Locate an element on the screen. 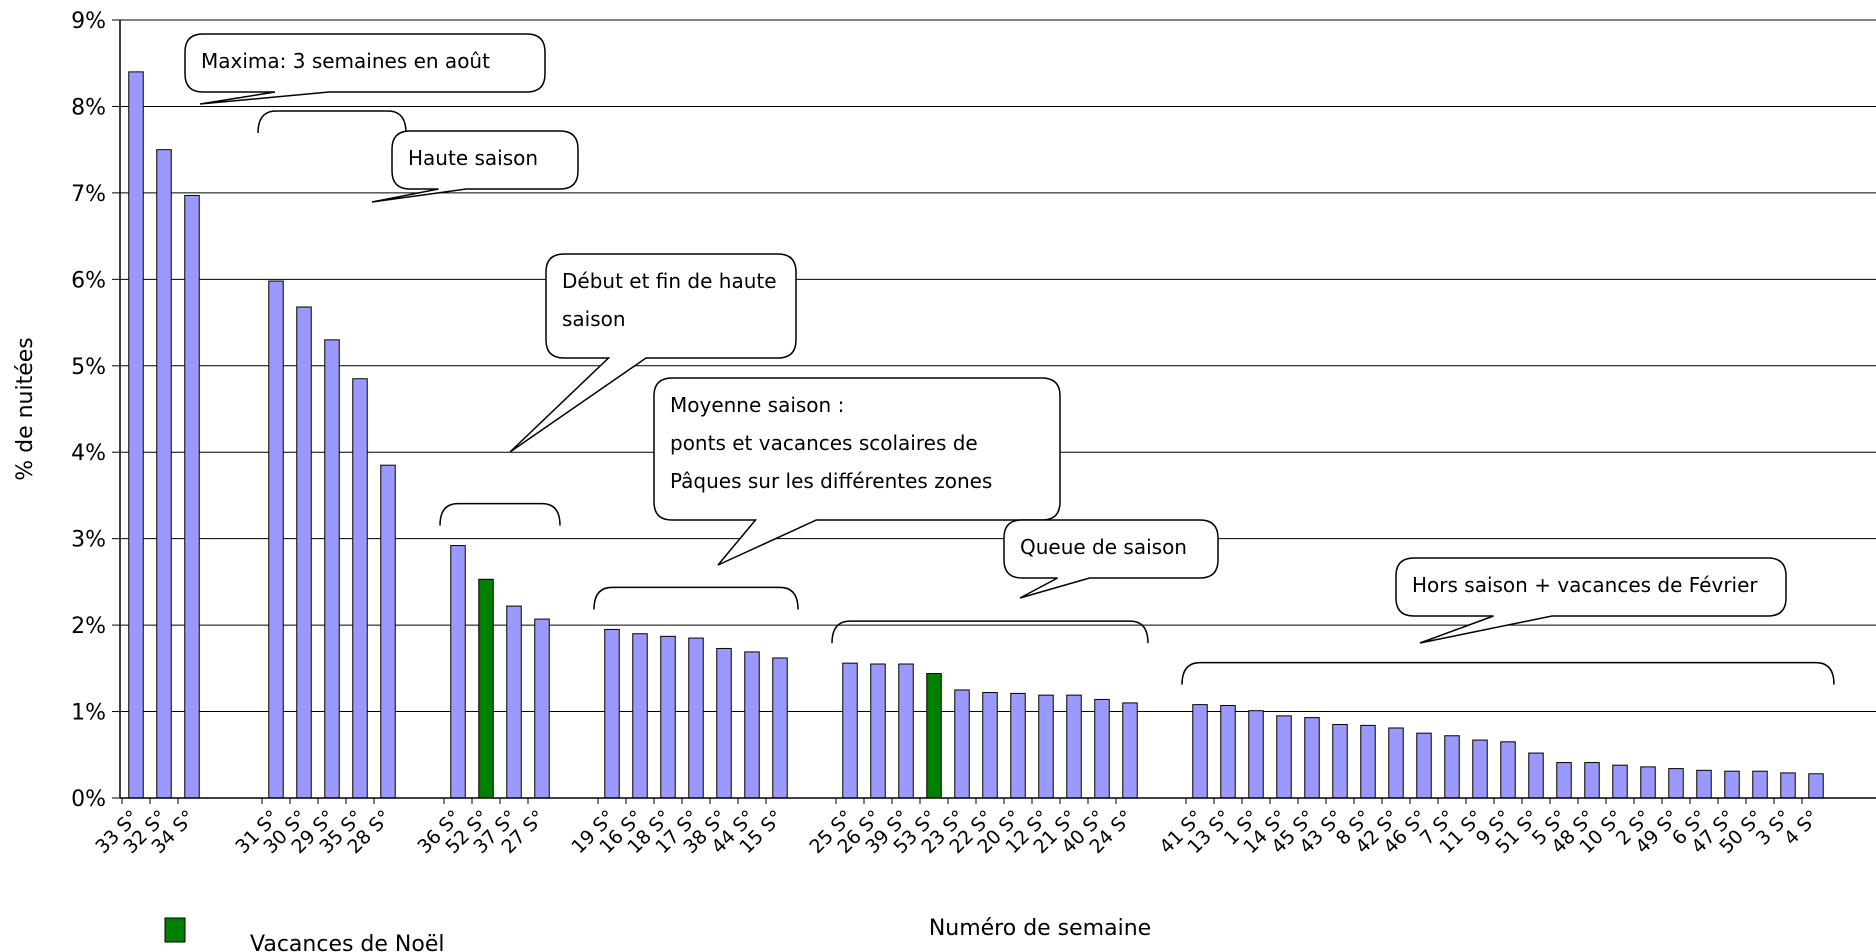  legend-label: Vacances de Noël is located at coordinates (347, 942).